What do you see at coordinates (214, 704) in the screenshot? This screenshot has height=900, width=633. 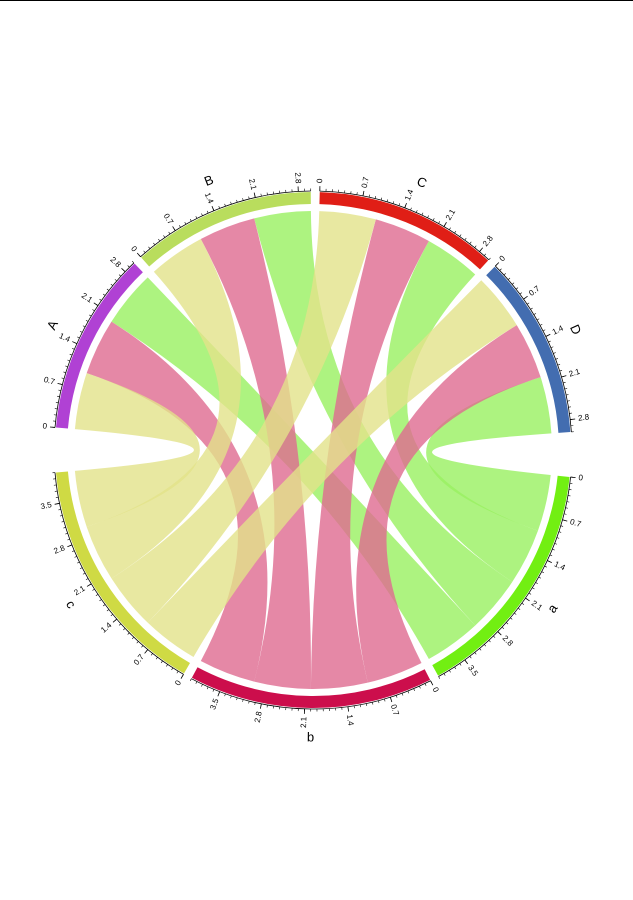 I see `tick-label: 3.5` at bounding box center [214, 704].